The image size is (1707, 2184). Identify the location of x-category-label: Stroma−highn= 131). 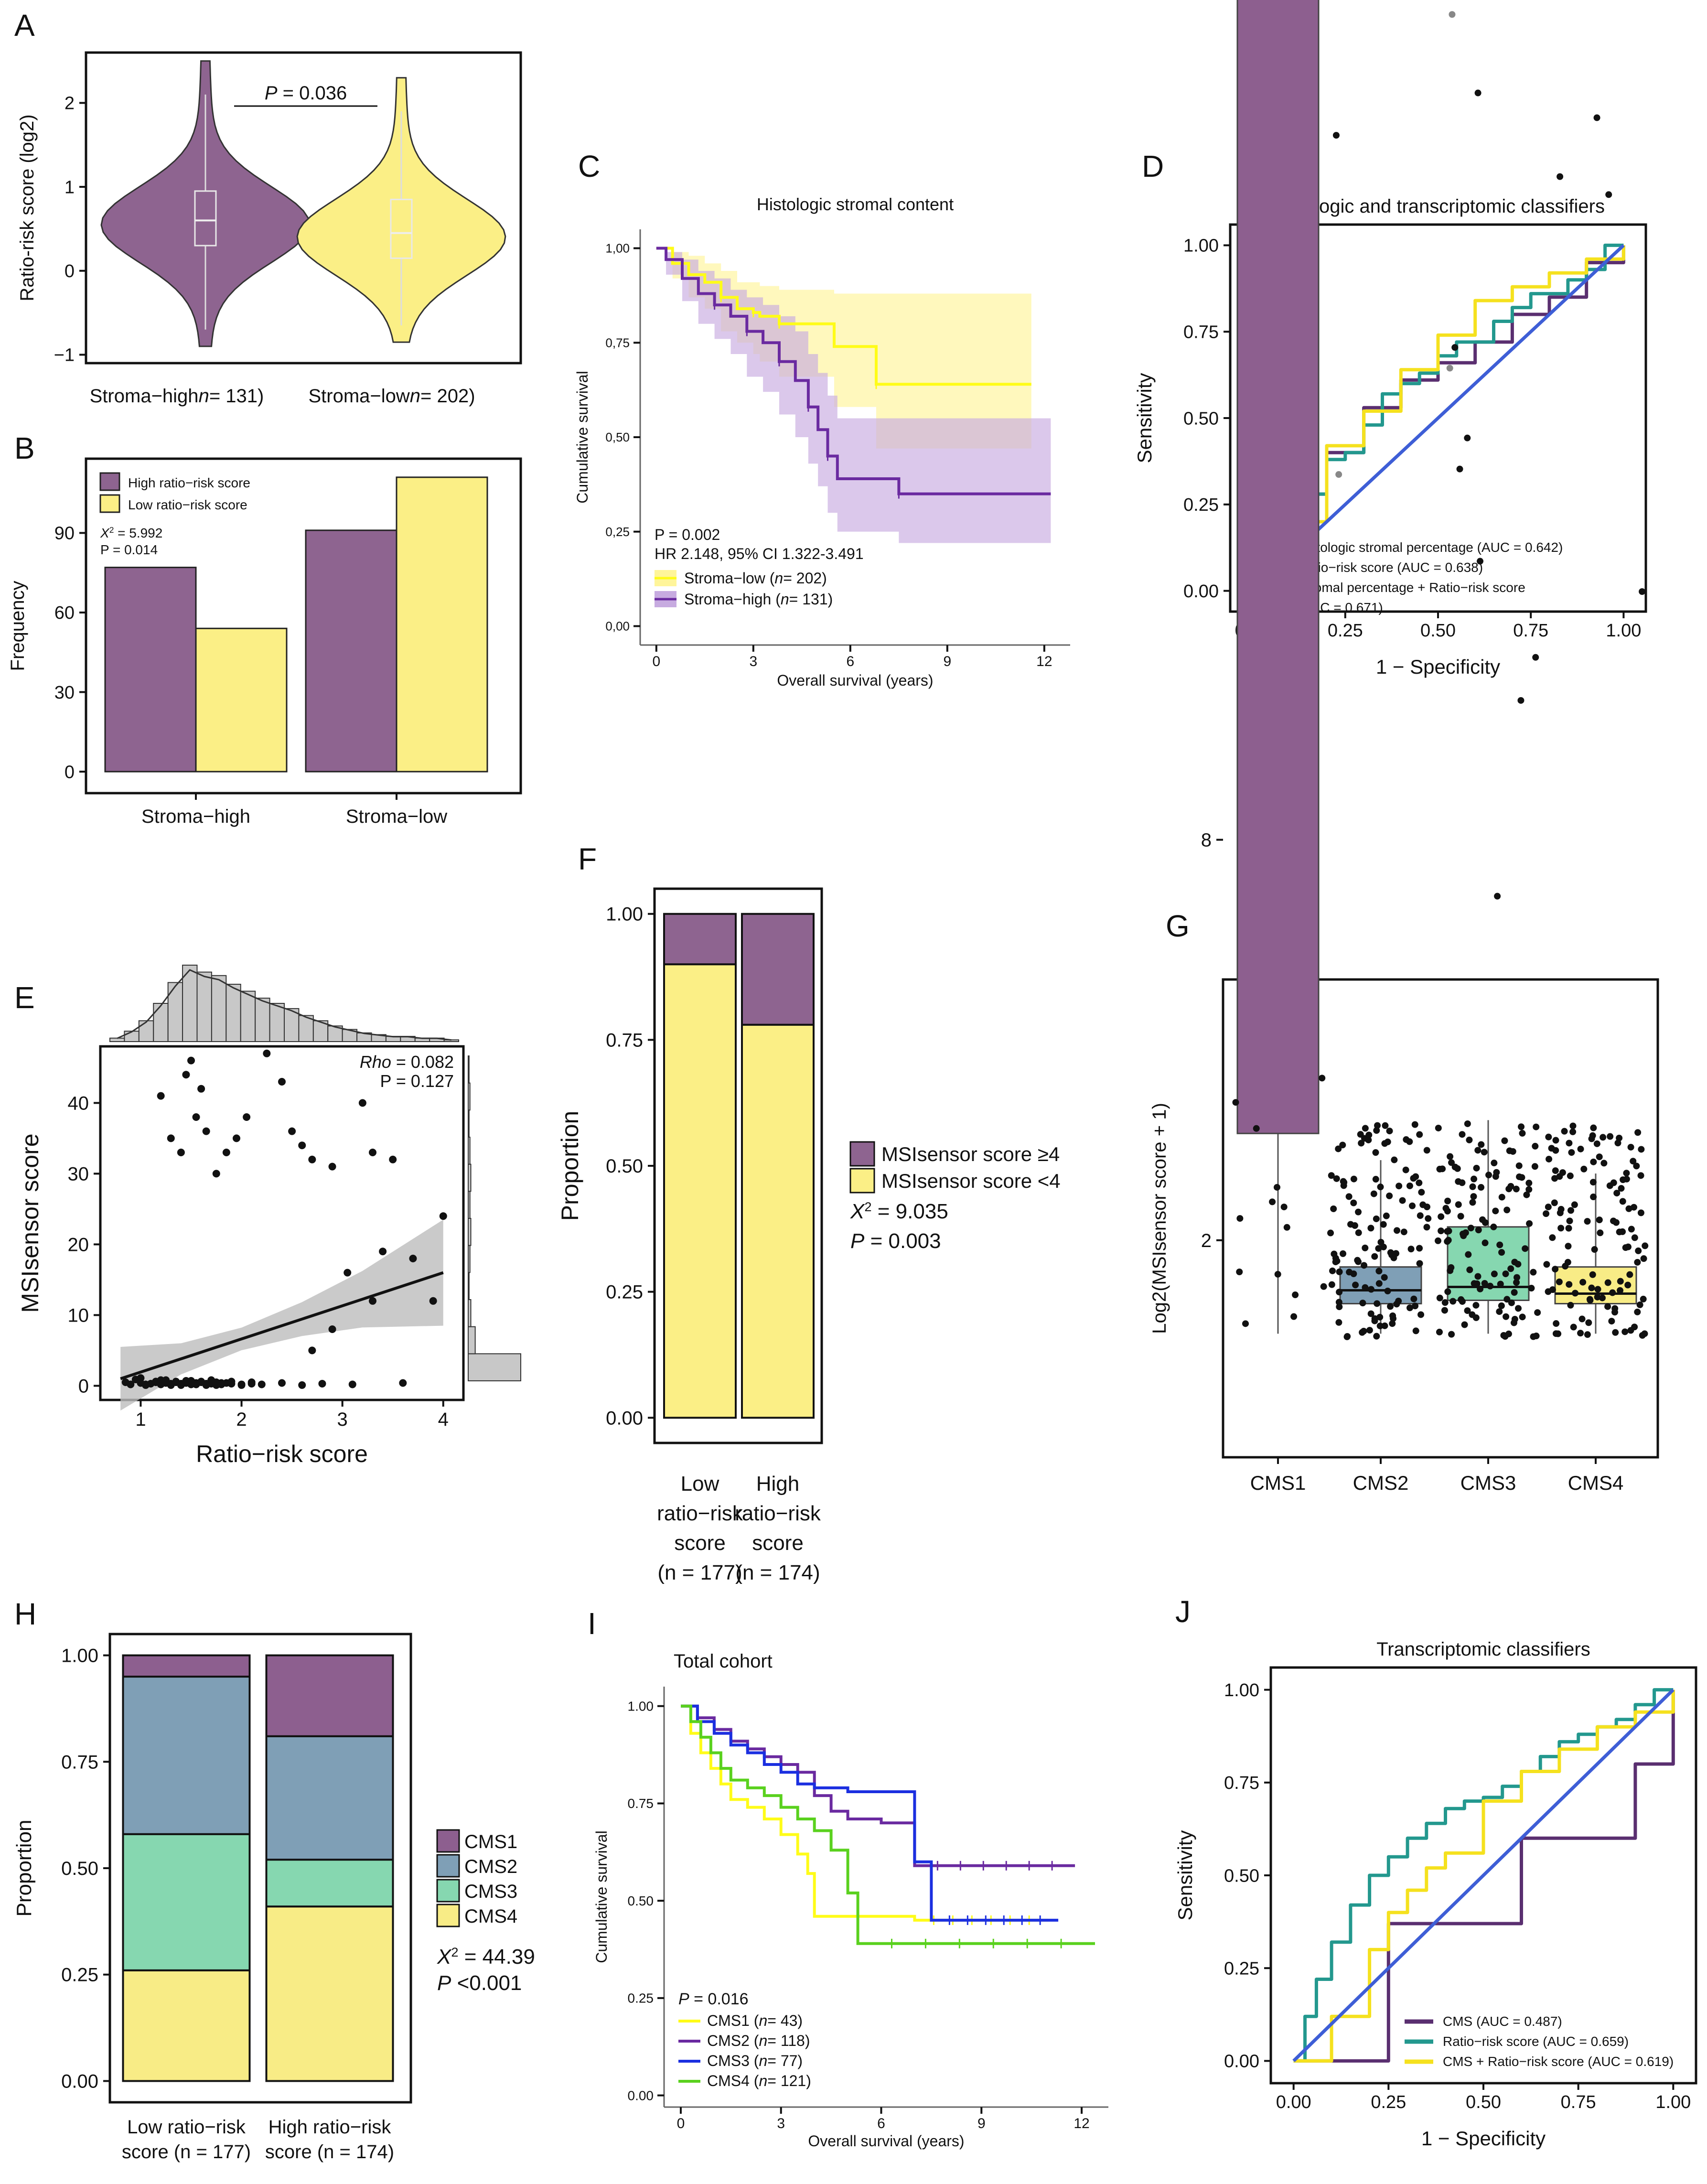
(177, 397).